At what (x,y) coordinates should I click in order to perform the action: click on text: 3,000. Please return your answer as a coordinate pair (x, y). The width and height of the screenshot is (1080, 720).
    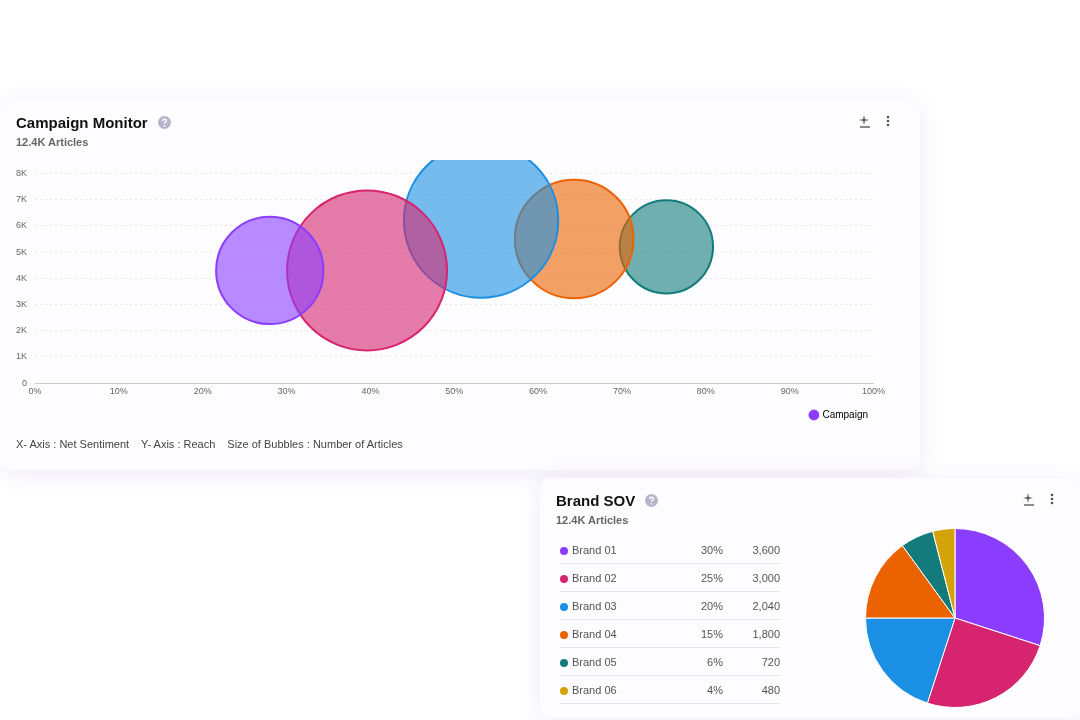
    Looking at the image, I should click on (751, 577).